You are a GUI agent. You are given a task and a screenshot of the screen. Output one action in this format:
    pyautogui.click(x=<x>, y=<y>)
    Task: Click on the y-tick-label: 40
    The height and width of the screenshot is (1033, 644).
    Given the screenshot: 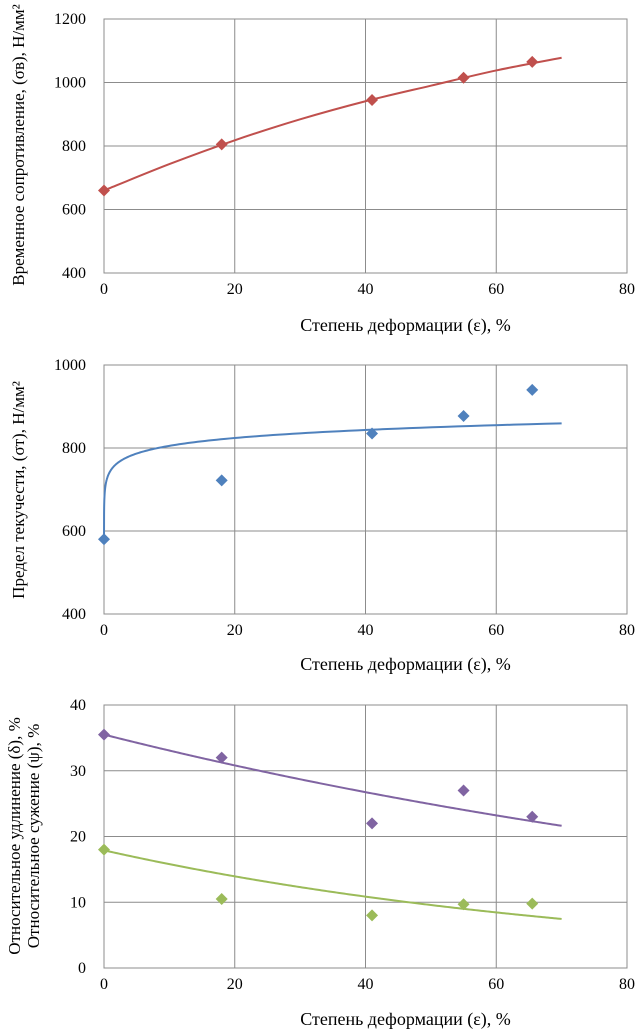 What is the action you would take?
    pyautogui.click(x=78, y=705)
    